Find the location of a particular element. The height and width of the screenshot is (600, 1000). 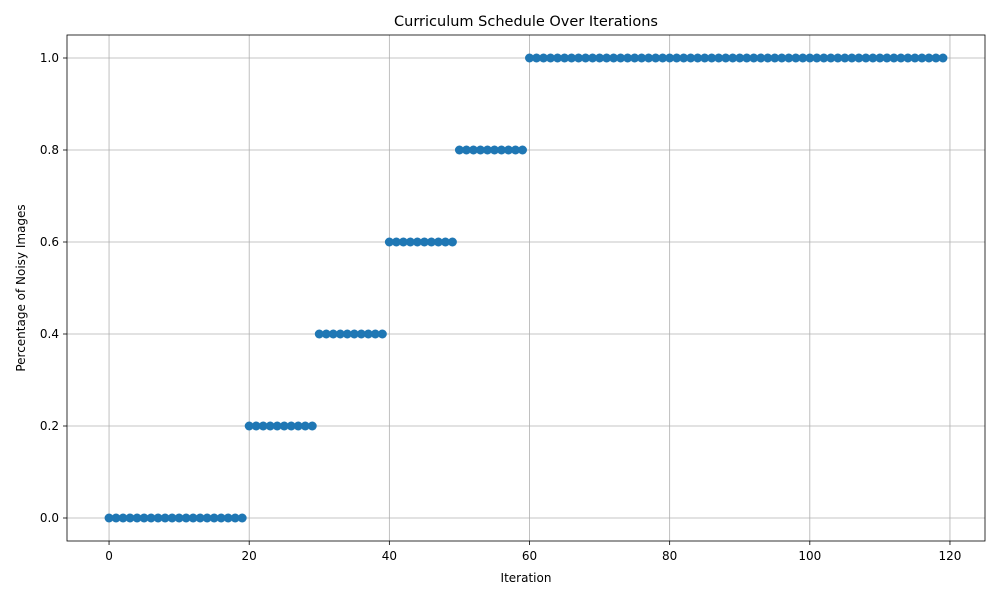

x-tick-label: 40 is located at coordinates (389, 556).